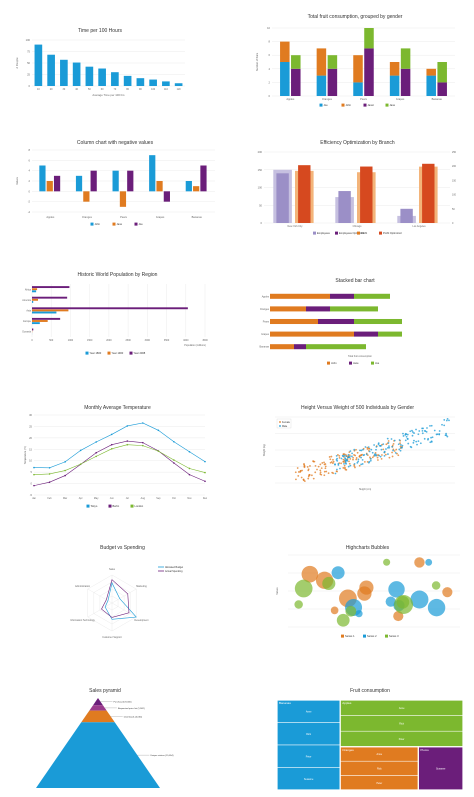  I want to click on y-tick-label: 50, so click(260, 205).